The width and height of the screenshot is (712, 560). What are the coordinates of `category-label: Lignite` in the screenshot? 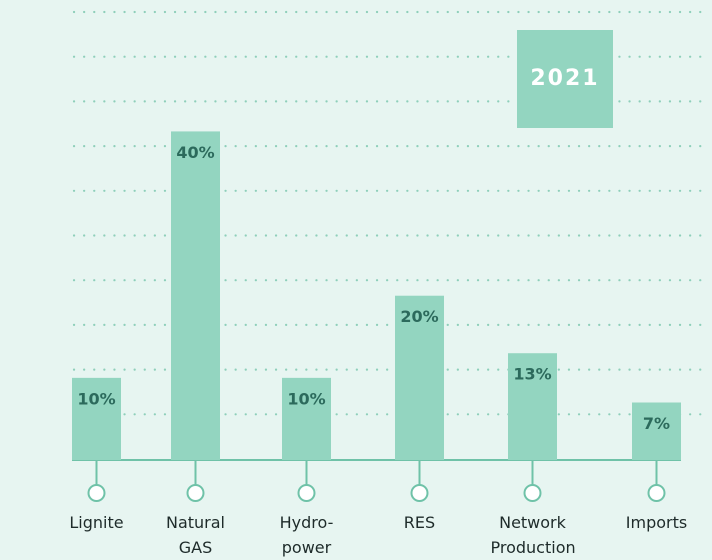 It's located at (96, 522).